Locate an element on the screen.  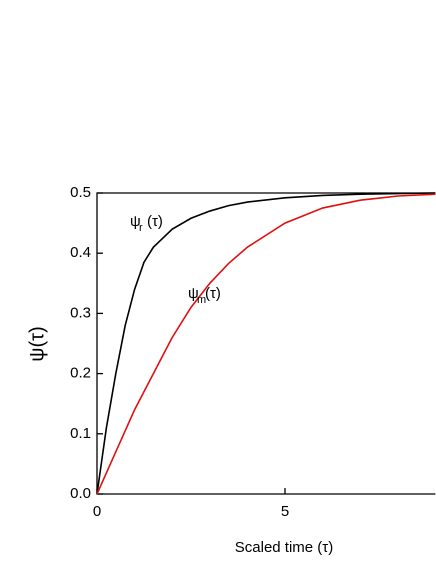
x-axis-label: Scaled time (τ) is located at coordinates (284, 547).